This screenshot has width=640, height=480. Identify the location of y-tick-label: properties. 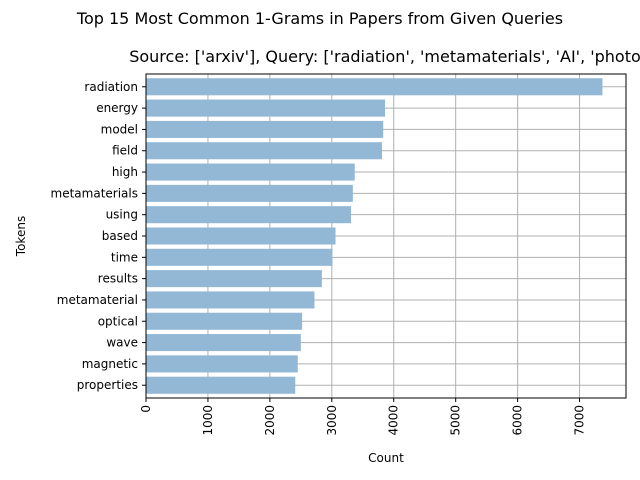
(107, 385).